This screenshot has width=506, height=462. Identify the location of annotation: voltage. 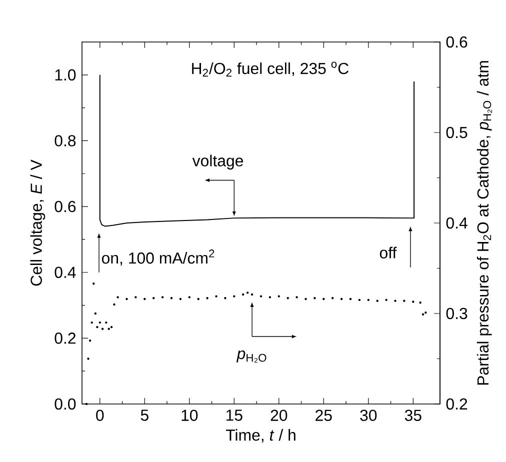
(218, 162).